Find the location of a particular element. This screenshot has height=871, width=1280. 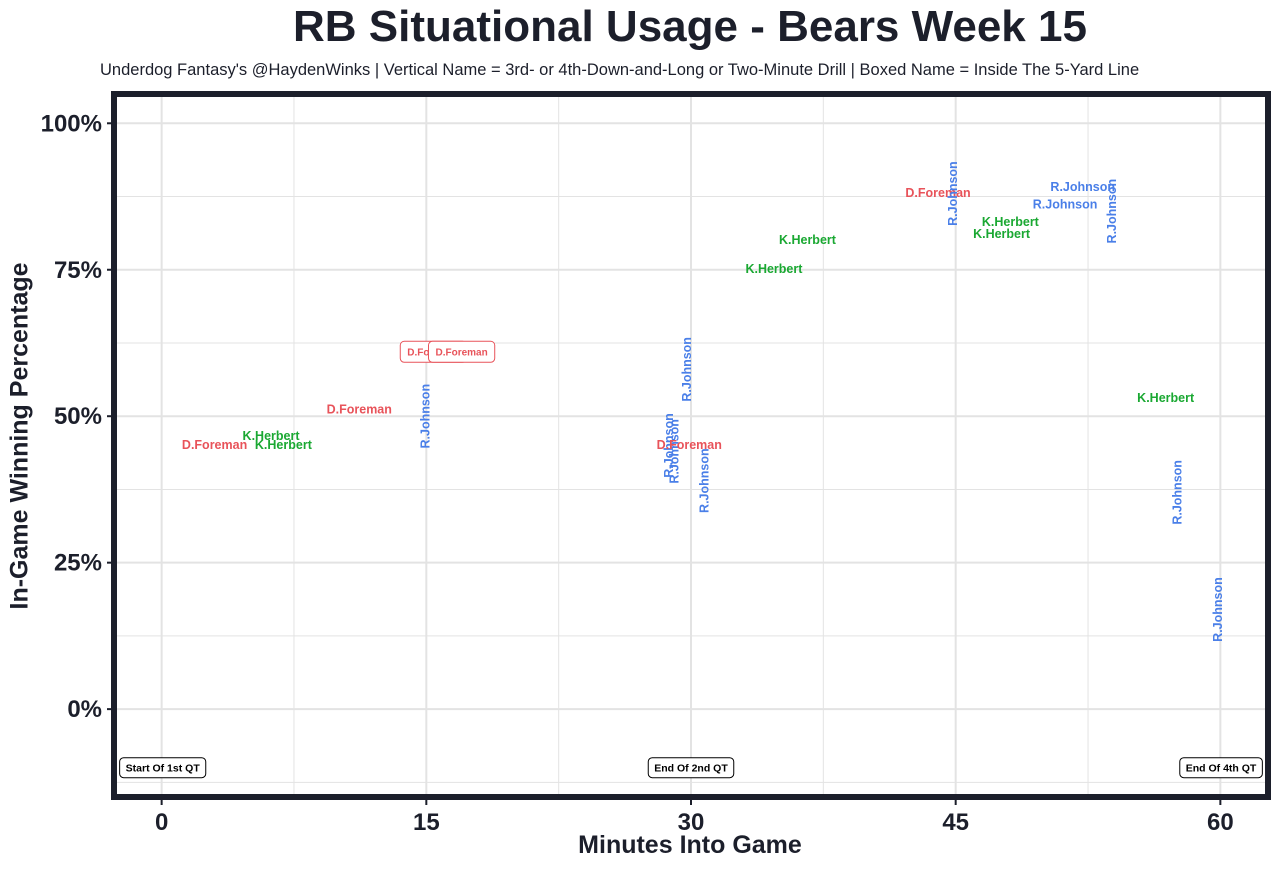

x-tick-label: 15 is located at coordinates (426, 822).